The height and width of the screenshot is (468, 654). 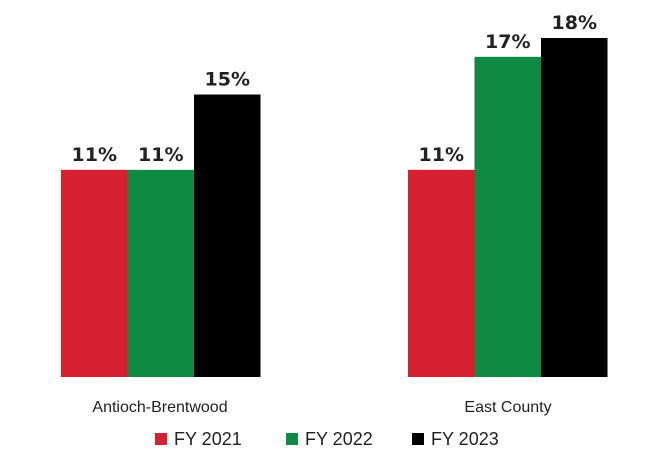 What do you see at coordinates (465, 439) in the screenshot?
I see `legend-label: FY 2023` at bounding box center [465, 439].